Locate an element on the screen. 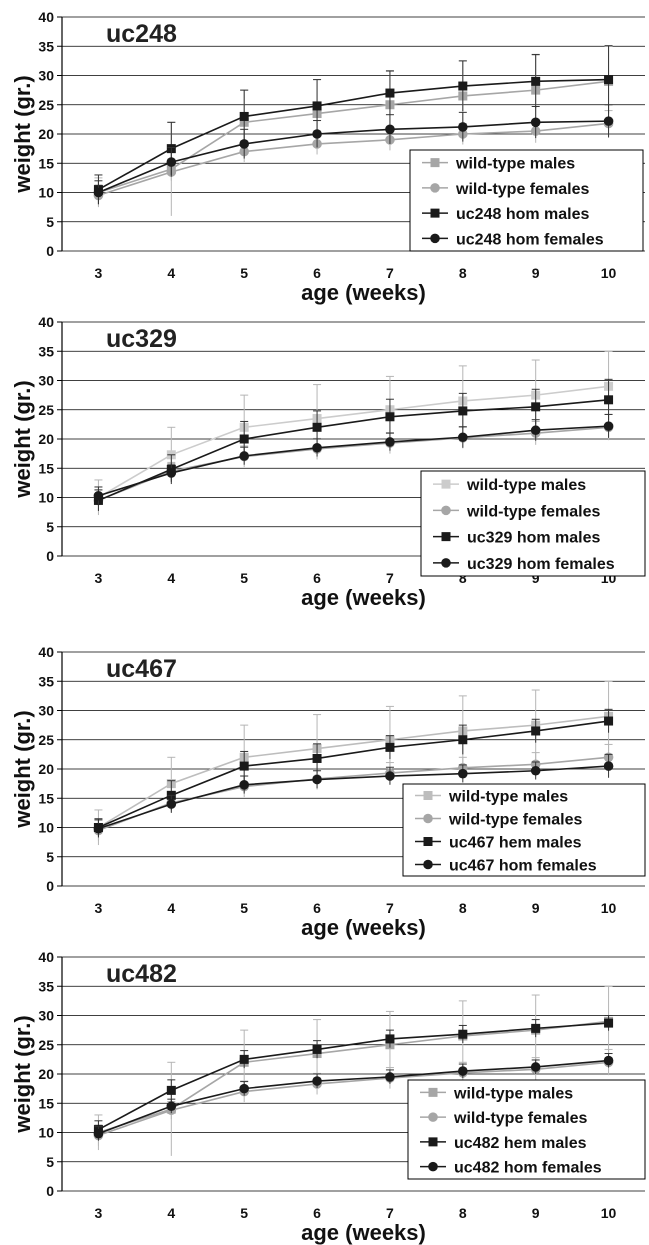  panel-title: uc482 is located at coordinates (141, 974).